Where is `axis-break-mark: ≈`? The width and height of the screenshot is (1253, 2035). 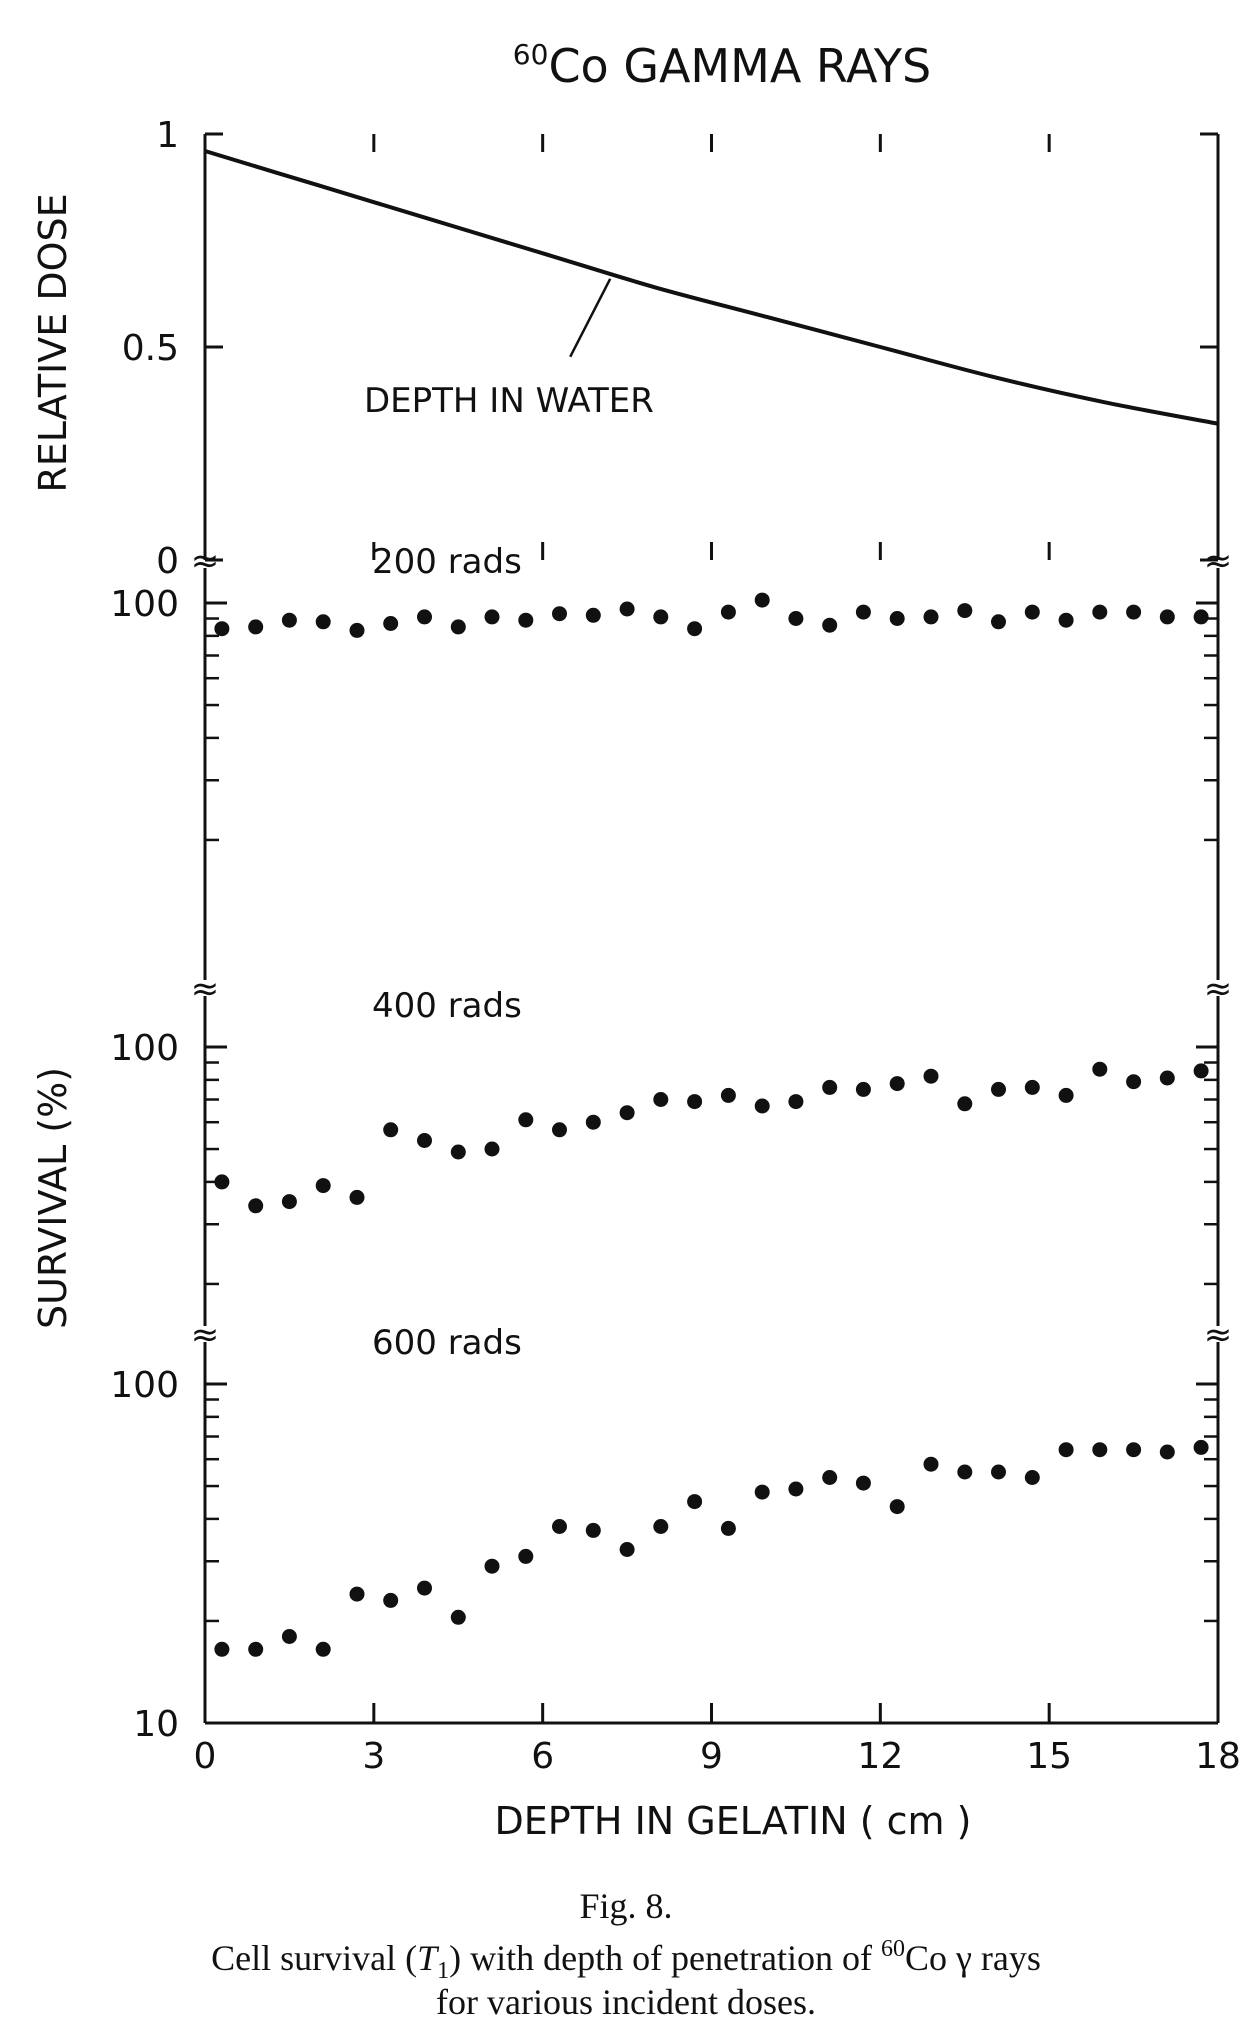
axis-break-mark: ≈ is located at coordinates (1218, 1335).